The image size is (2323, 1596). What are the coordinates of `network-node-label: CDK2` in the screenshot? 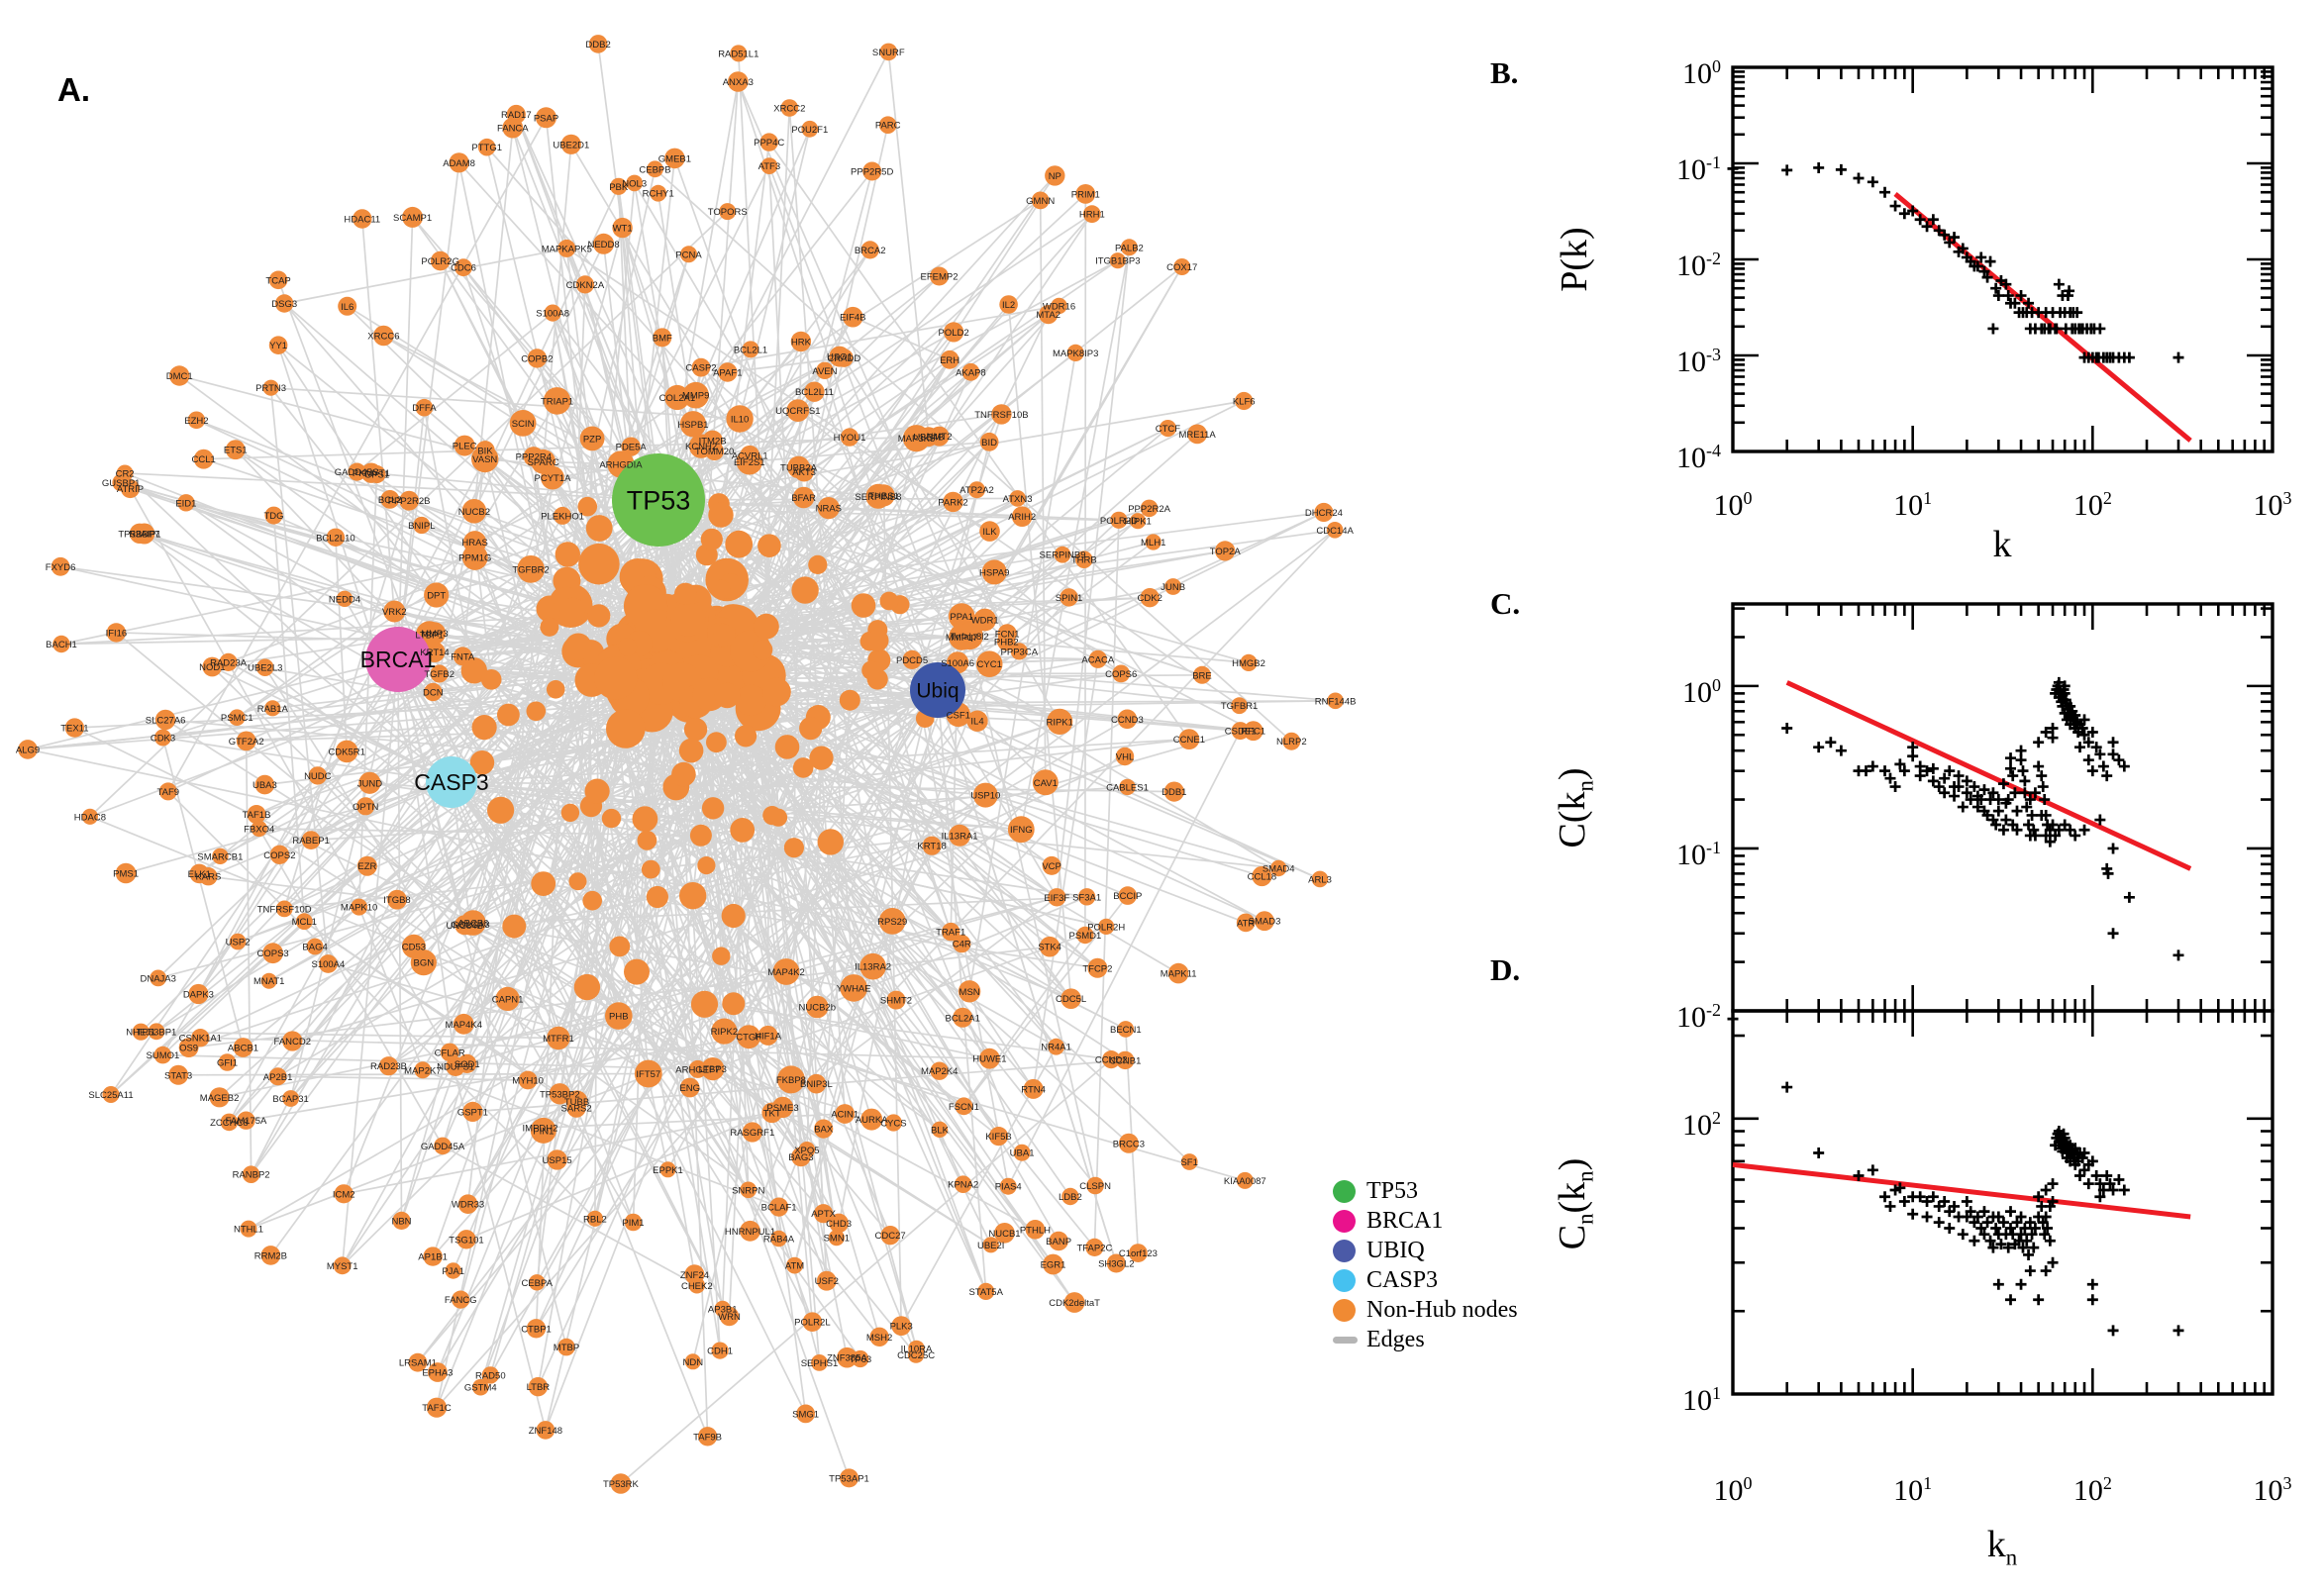 It's located at (1150, 598).